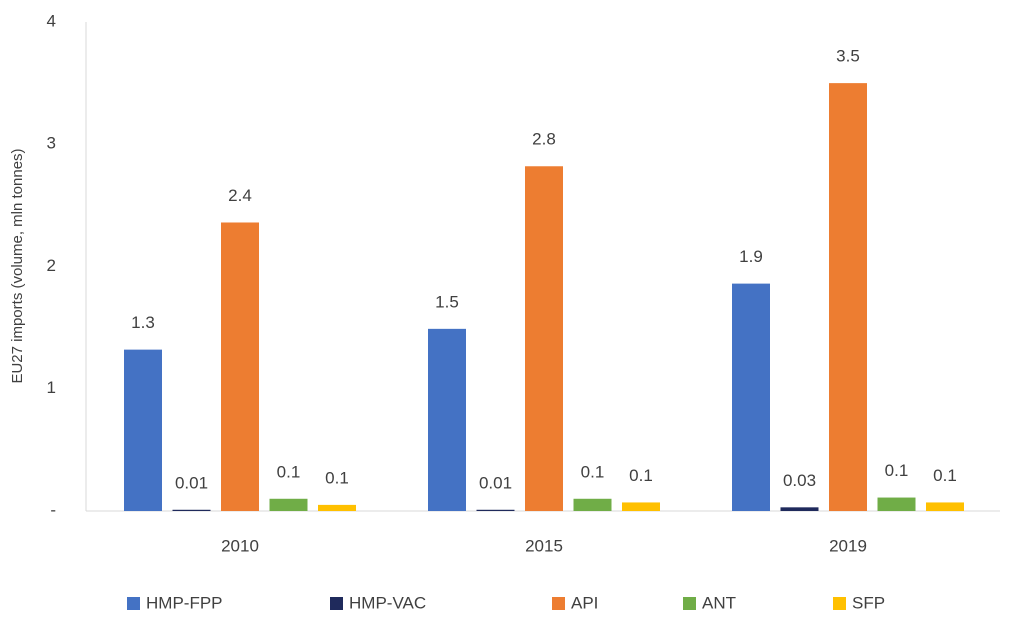 Image resolution: width=1016 pixels, height=619 pixels. Describe the element at coordinates (17, 265) in the screenshot. I see `y-axis-title: EU27 imports (volume, mln tonnes)` at that location.